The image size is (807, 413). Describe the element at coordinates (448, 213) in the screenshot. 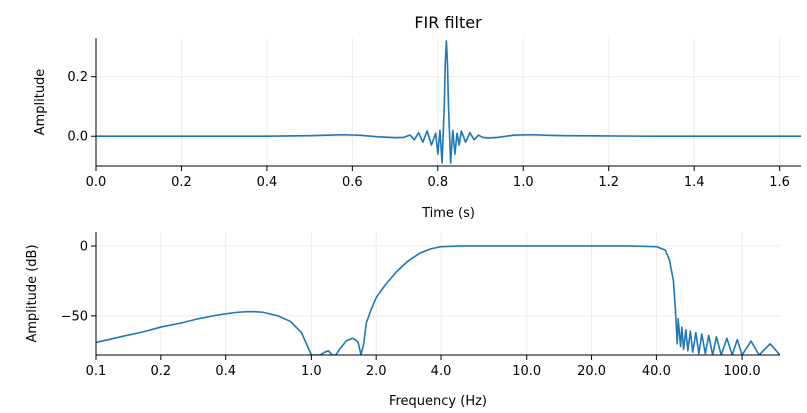

I see `time-axis-label: Time (s)` at that location.